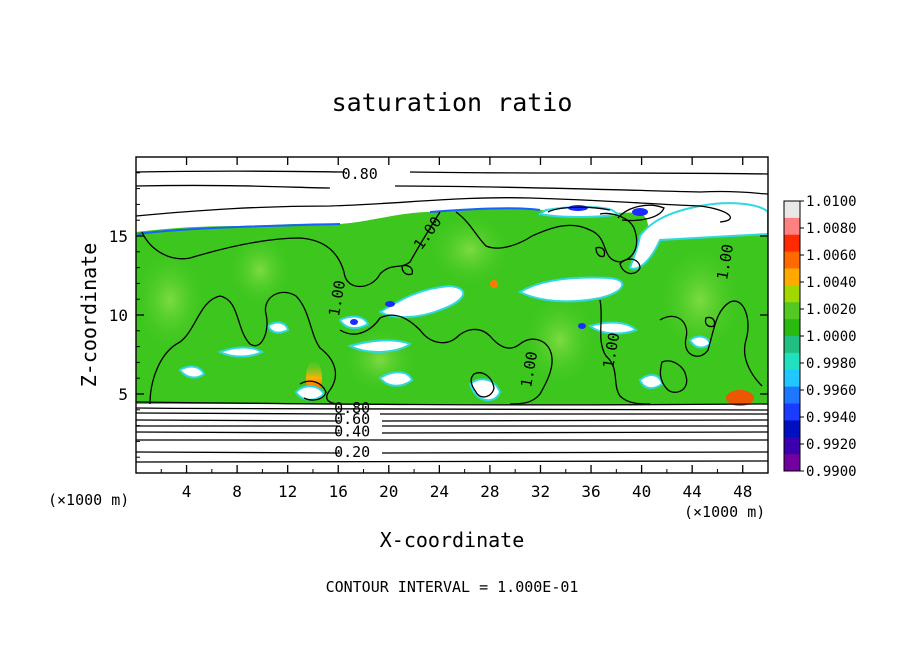 The width and height of the screenshot is (904, 654). I want to click on x-tick-label: 16, so click(338, 491).